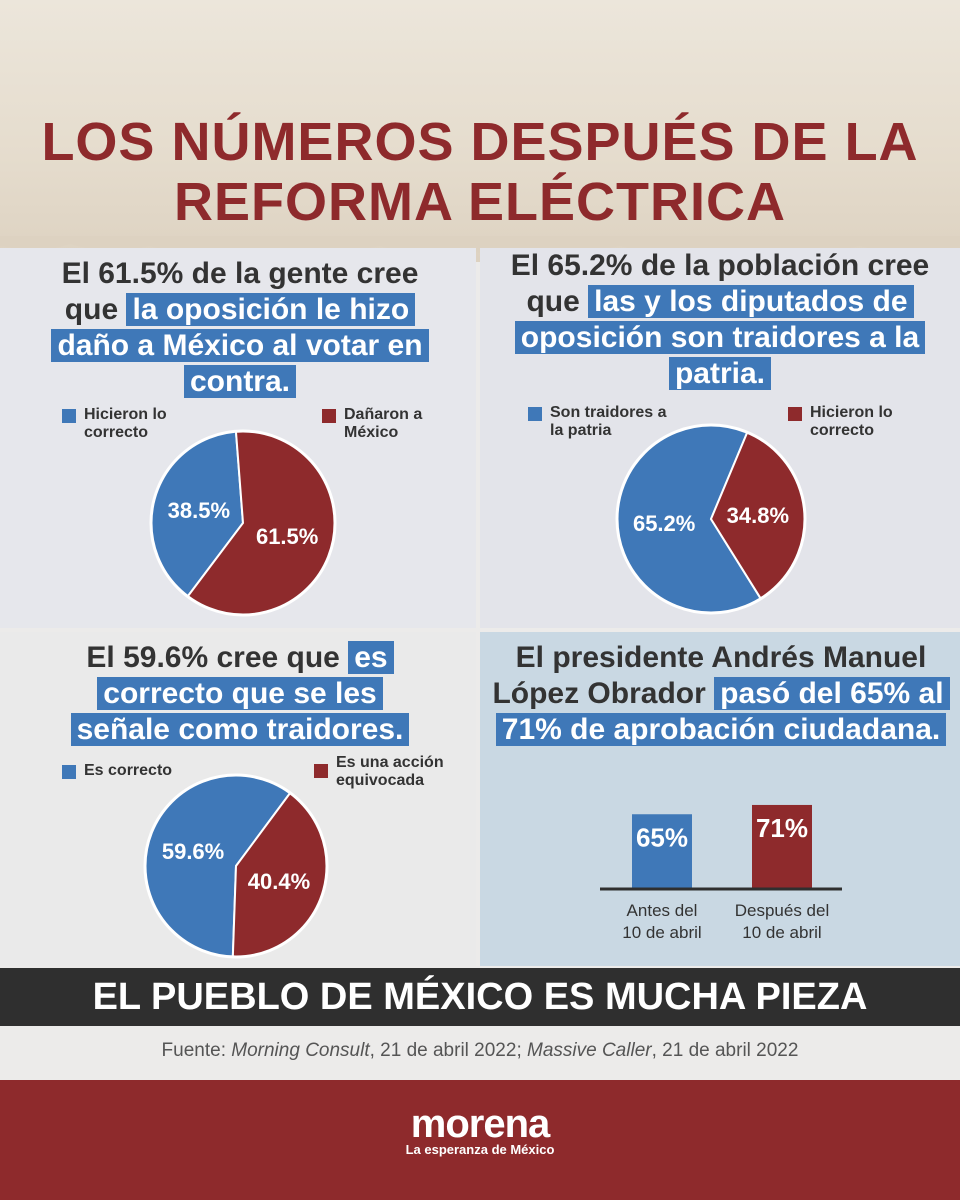 Image resolution: width=960 pixels, height=1200 pixels. I want to click on footer-bar, so click(480, 1140).